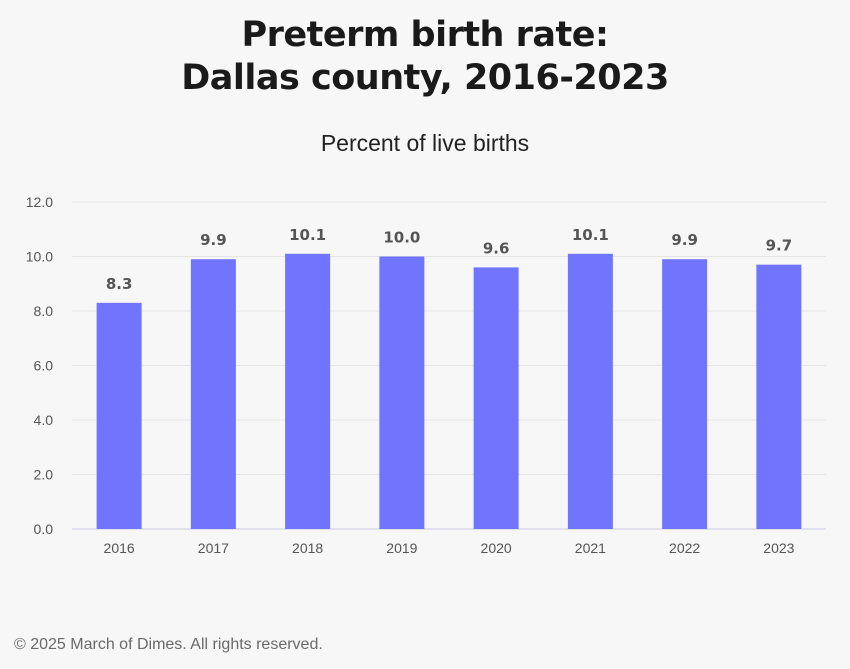  What do you see at coordinates (779, 246) in the screenshot?
I see `data-label: 9.7` at bounding box center [779, 246].